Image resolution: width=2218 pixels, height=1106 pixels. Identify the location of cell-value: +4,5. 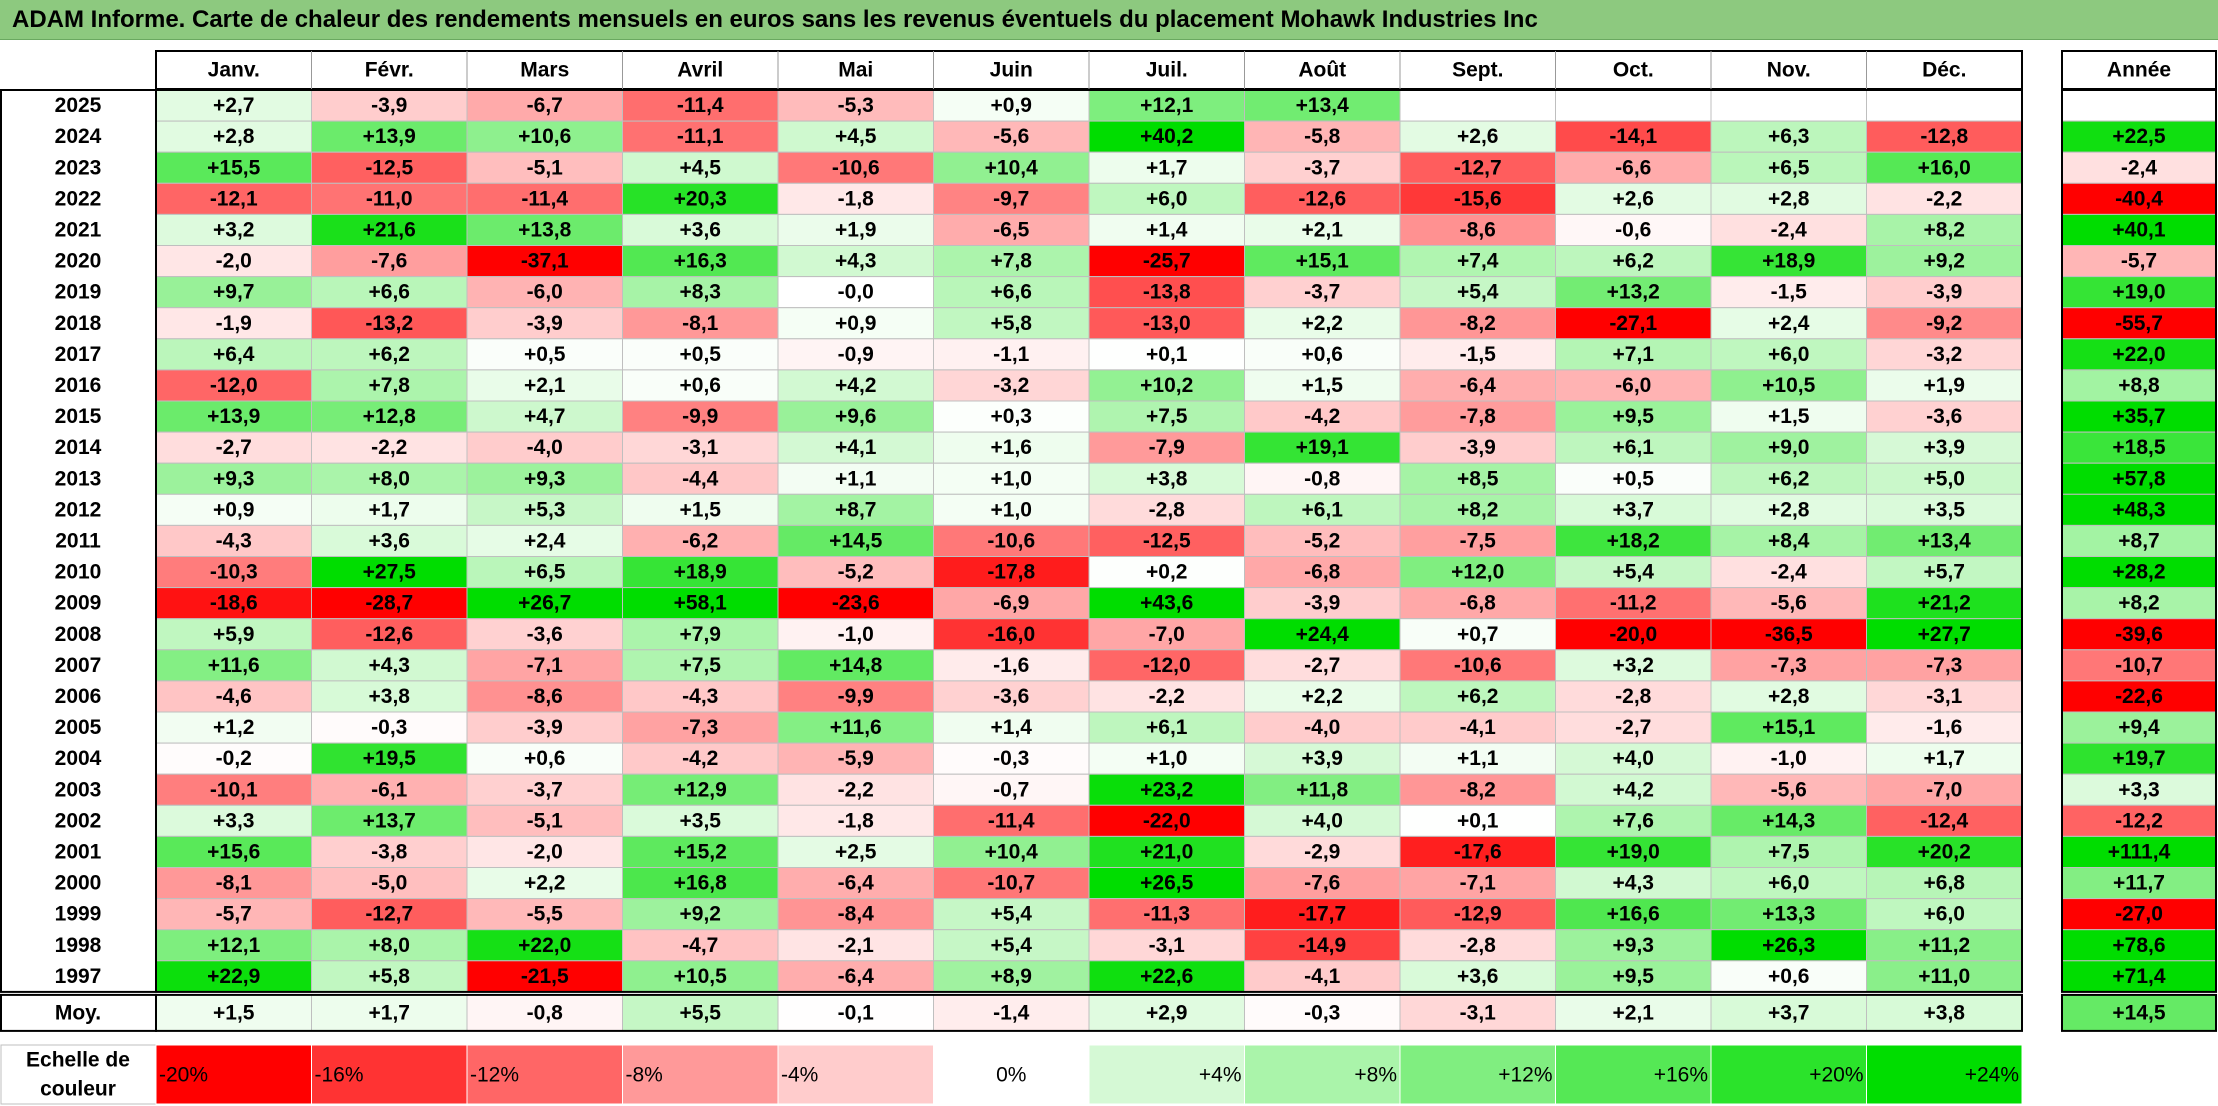
(856, 136).